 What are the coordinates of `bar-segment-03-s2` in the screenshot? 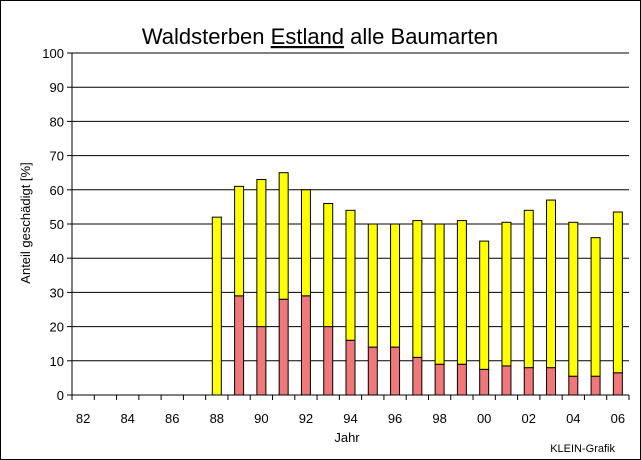 It's located at (551, 284).